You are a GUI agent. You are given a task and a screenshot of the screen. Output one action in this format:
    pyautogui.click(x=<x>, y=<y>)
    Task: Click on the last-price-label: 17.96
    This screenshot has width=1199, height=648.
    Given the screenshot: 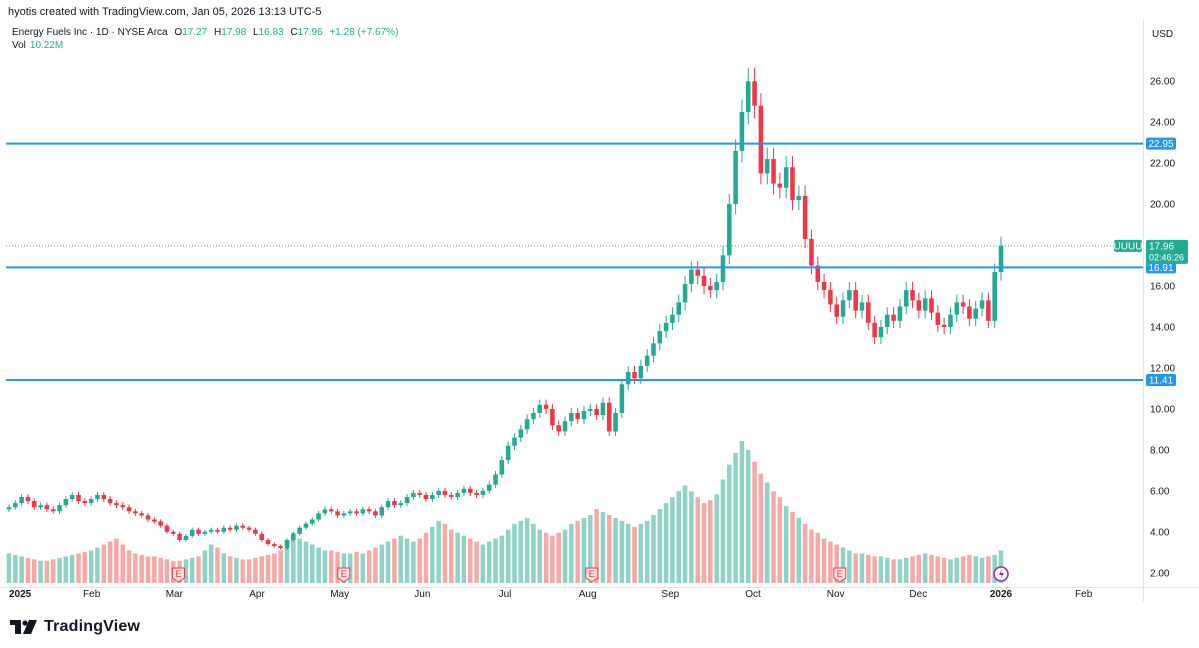 What is the action you would take?
    pyautogui.click(x=1161, y=246)
    